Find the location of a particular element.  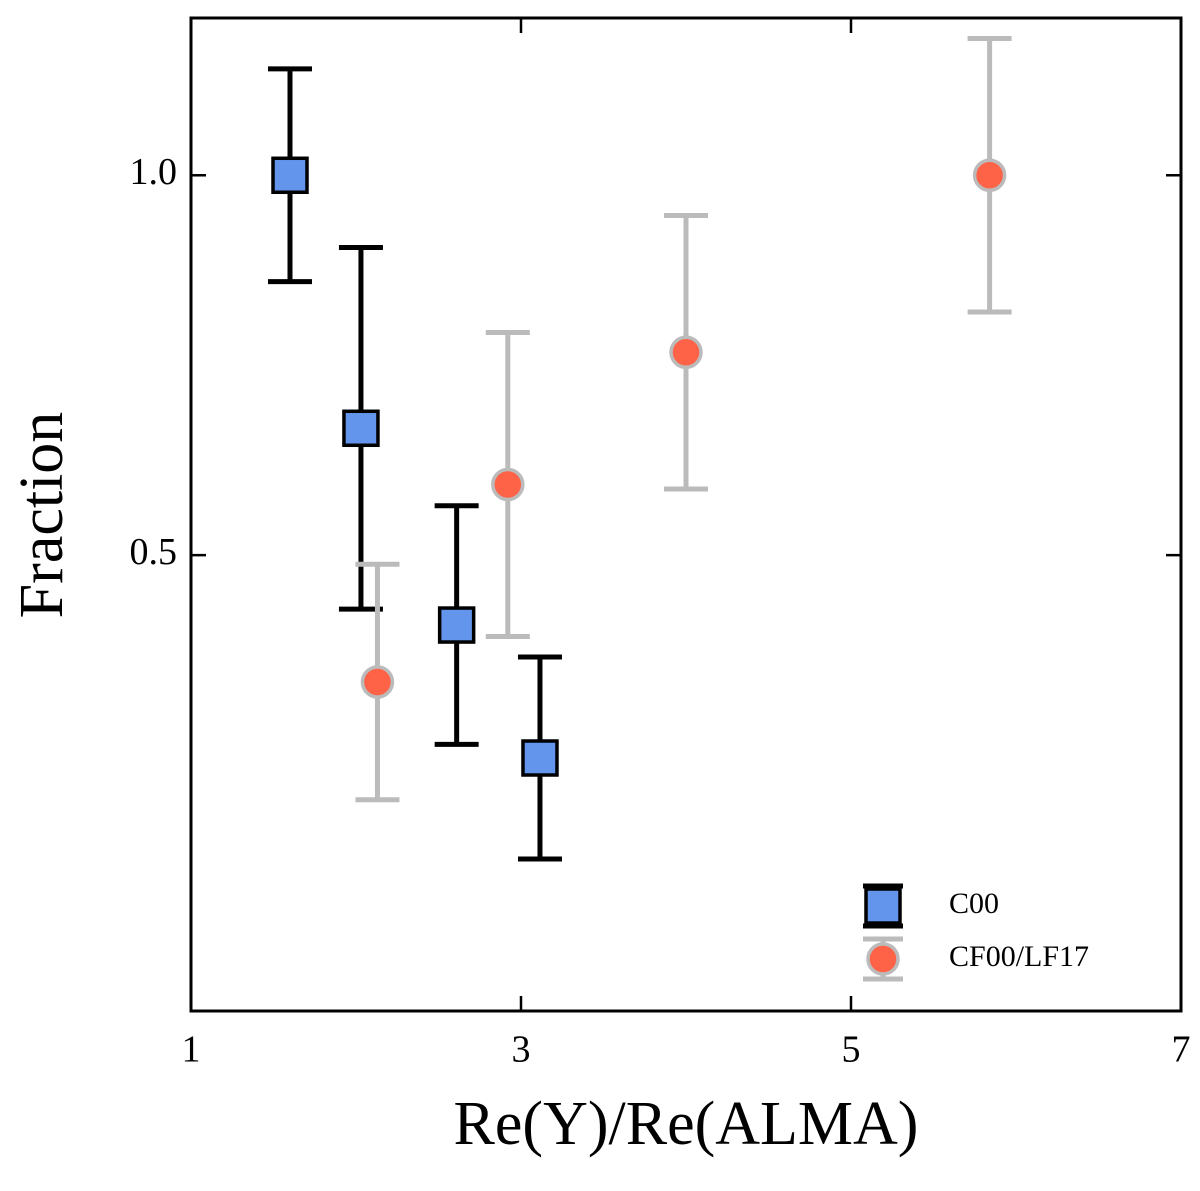

x-tick-label: 7 is located at coordinates (1181, 1050).